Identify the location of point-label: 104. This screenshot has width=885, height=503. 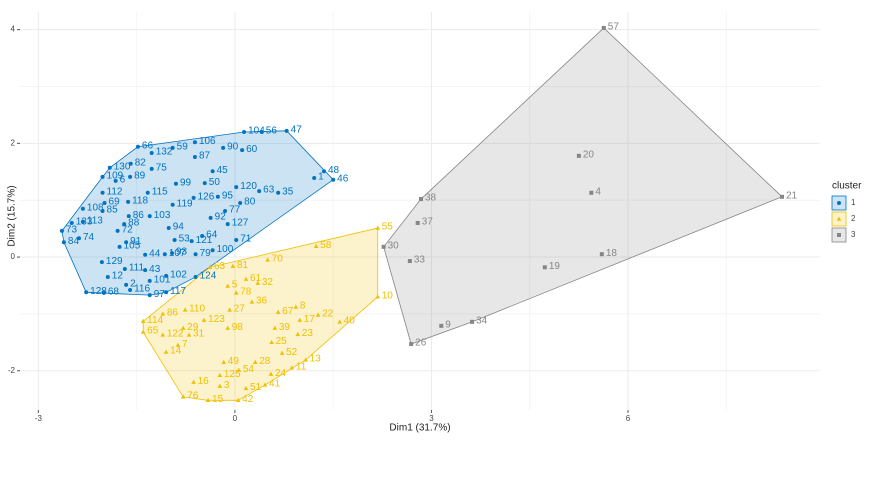
(256, 131).